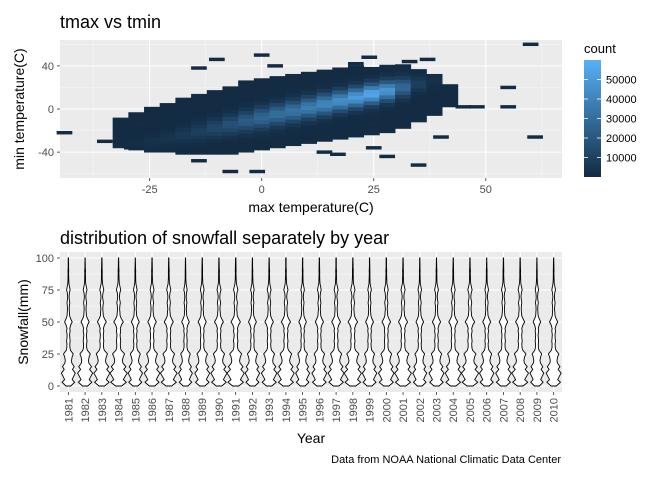  What do you see at coordinates (48, 355) in the screenshot?
I see `y-tick-label: 25` at bounding box center [48, 355].